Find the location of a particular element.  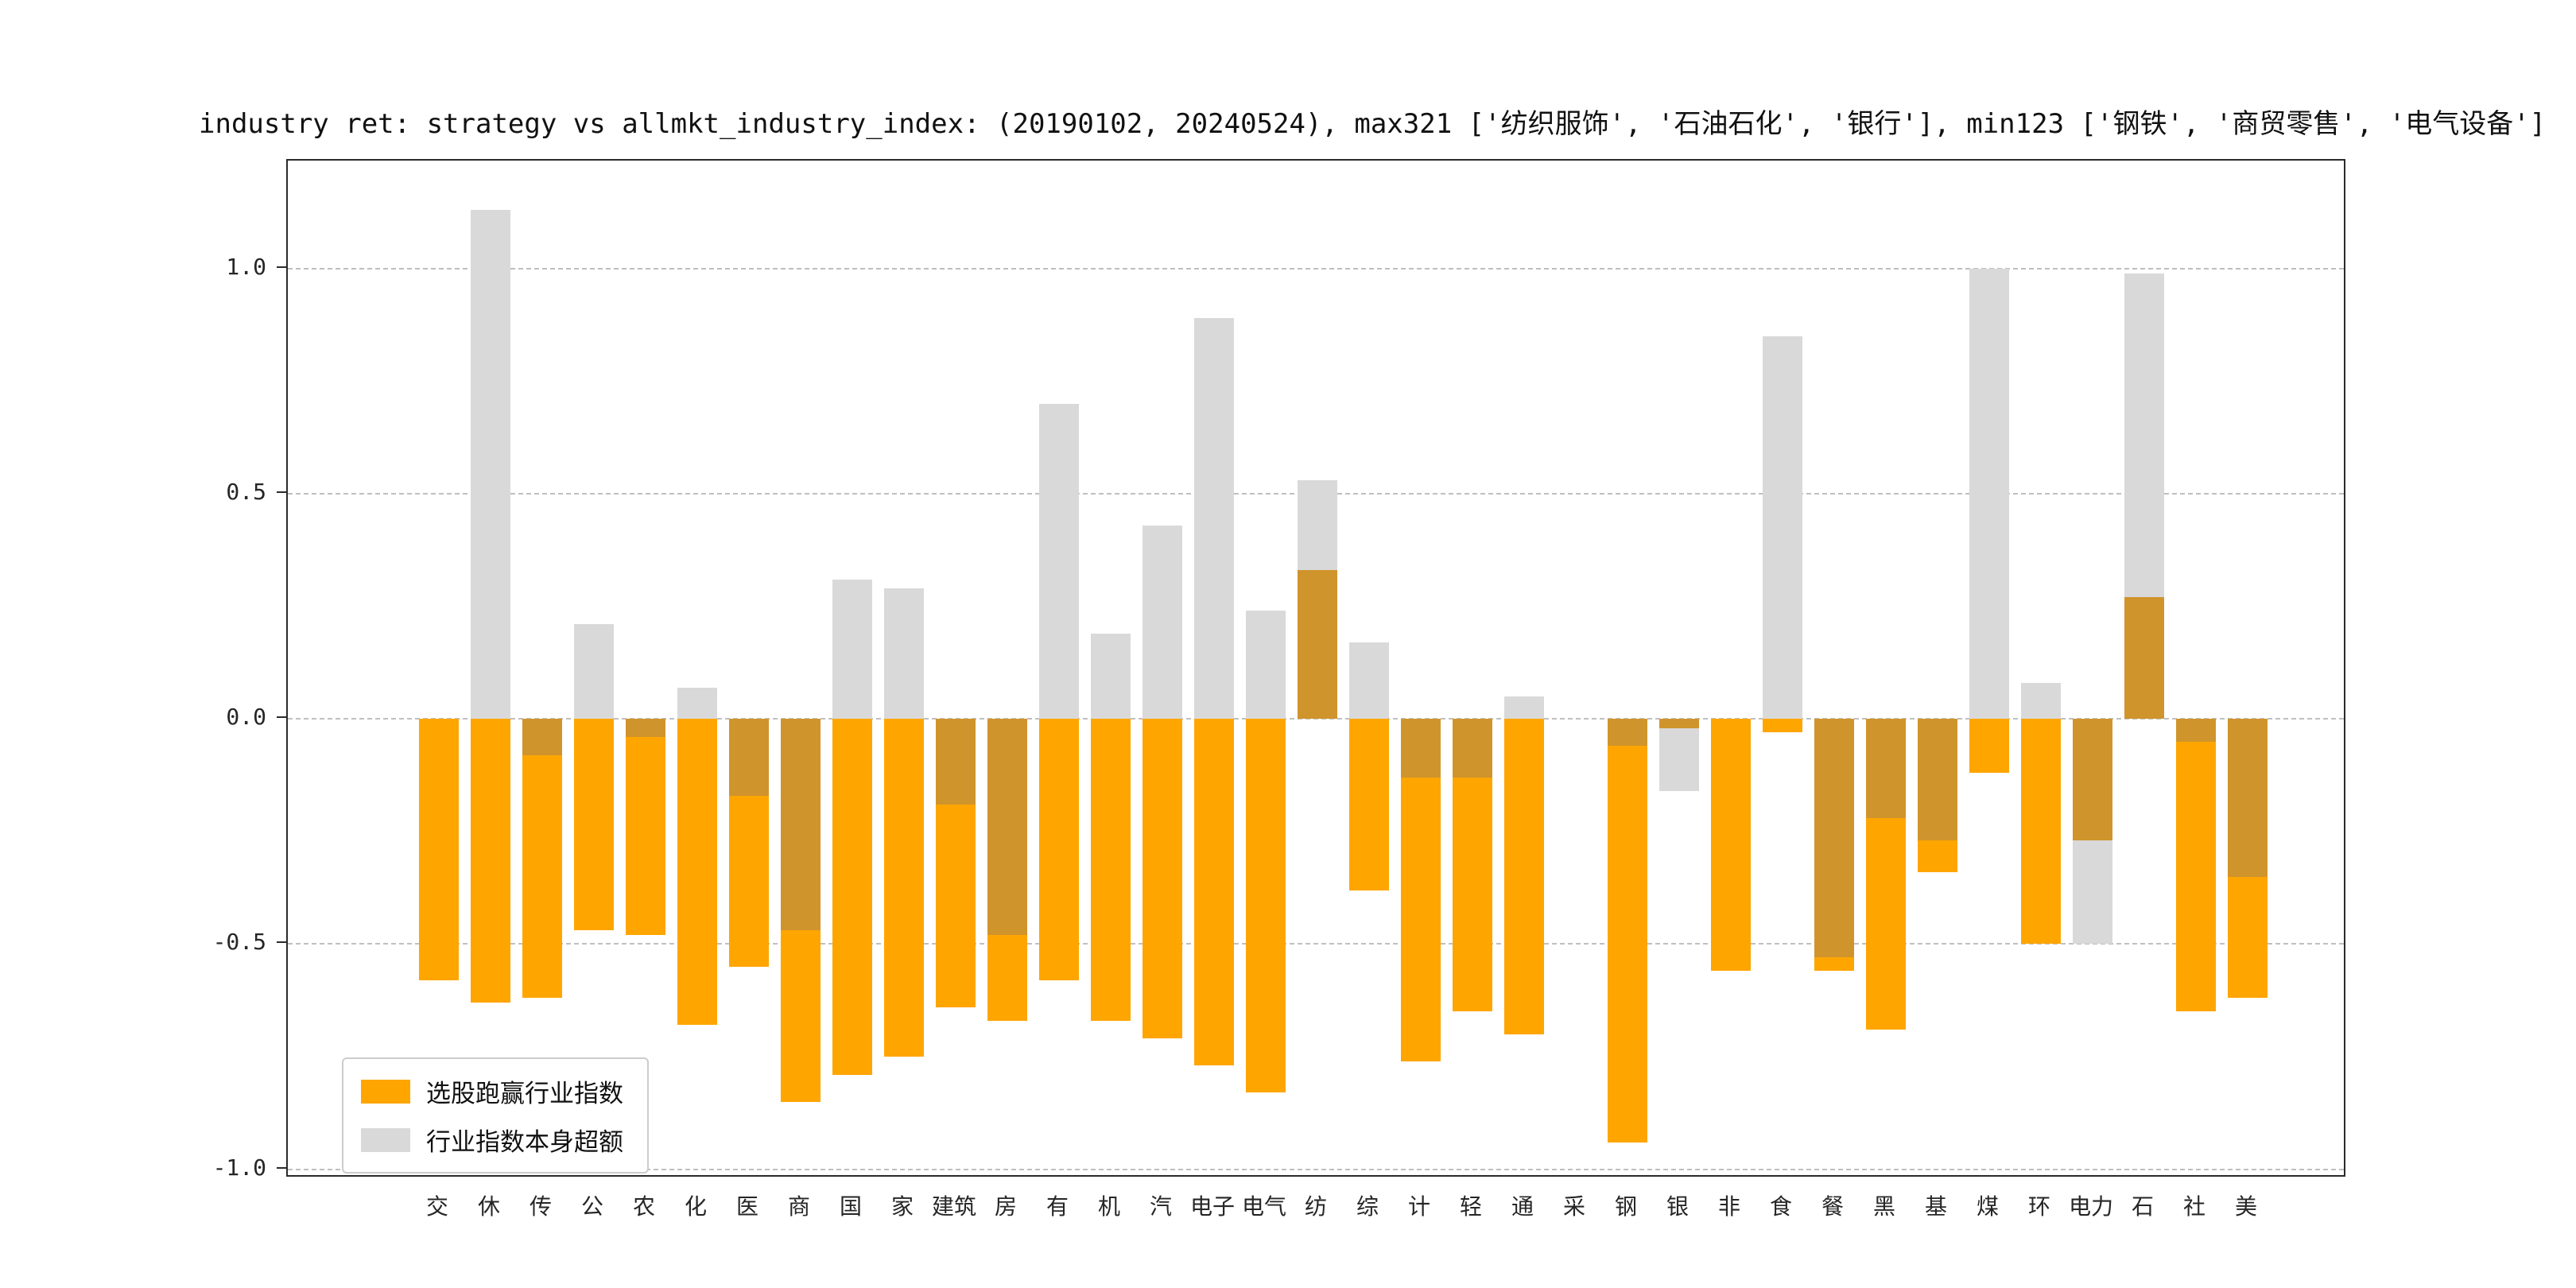

x-tick-label-餐: 餐 is located at coordinates (1833, 1207).